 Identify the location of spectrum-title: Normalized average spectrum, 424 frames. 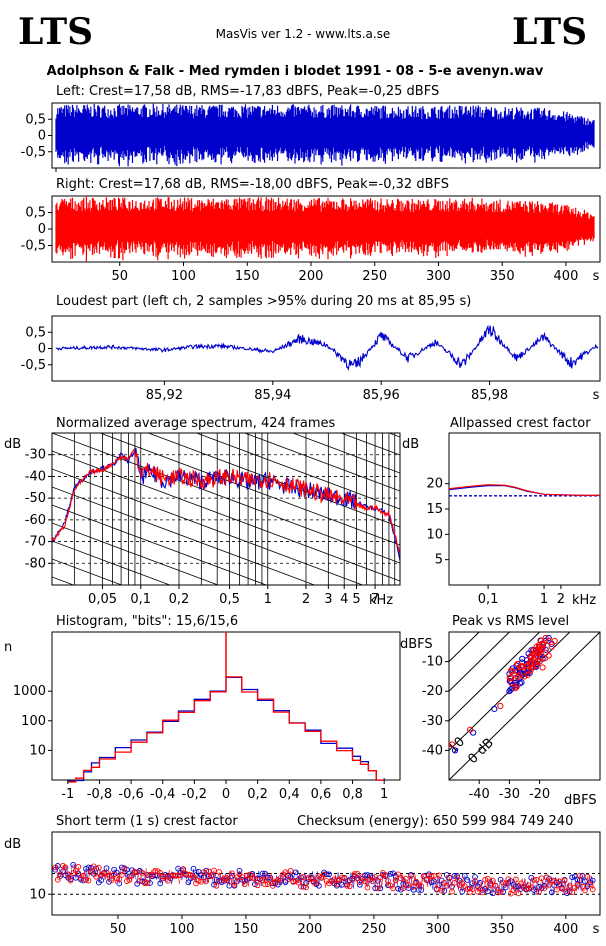
(195, 423).